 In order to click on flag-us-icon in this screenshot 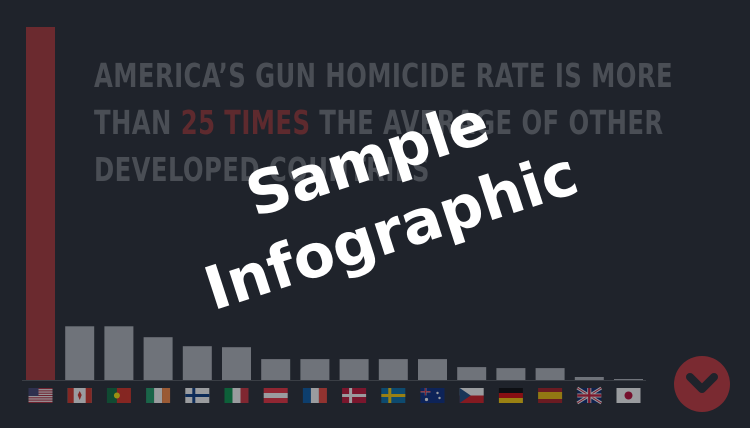, I will do `click(40, 395)`.